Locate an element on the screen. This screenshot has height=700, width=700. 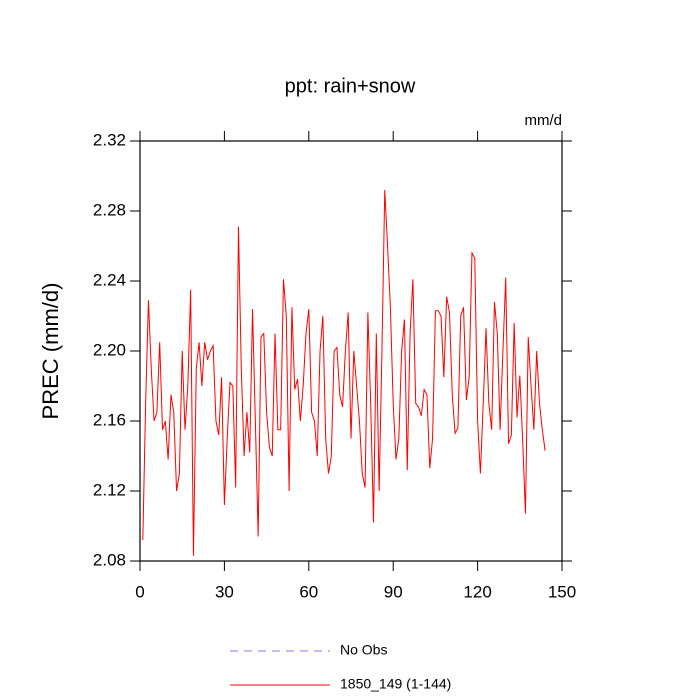
x-tick-label: 60 is located at coordinates (308, 591).